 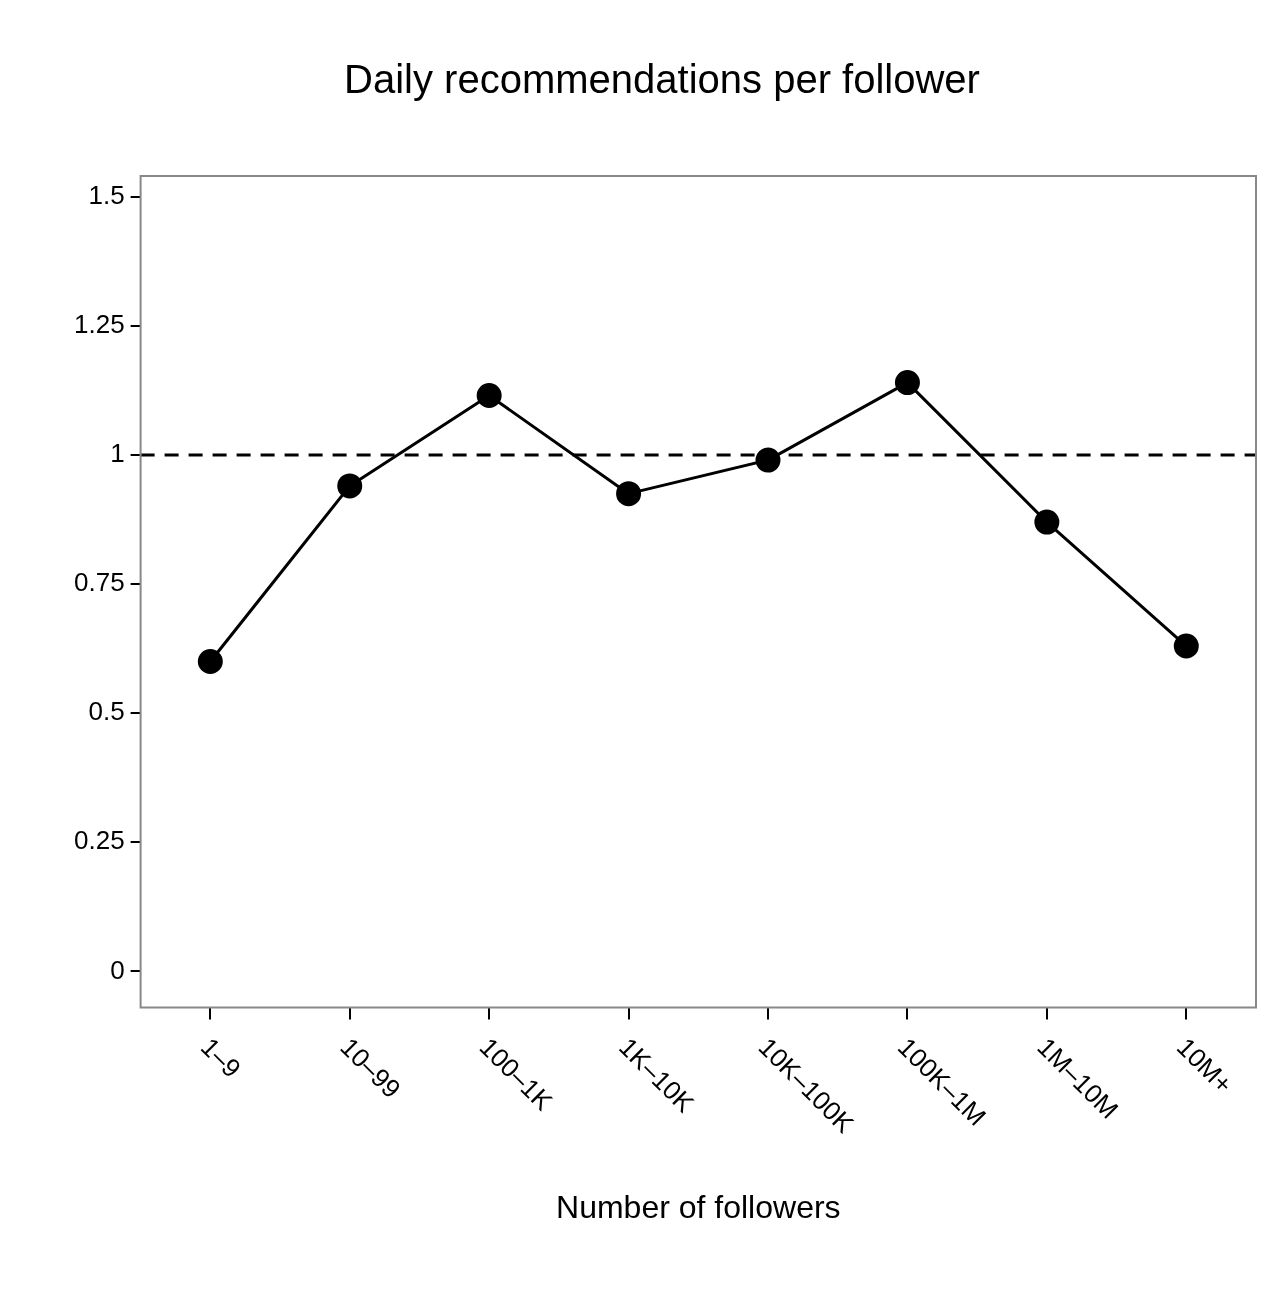 I want to click on y-tick-label: 1, so click(x=117, y=453).